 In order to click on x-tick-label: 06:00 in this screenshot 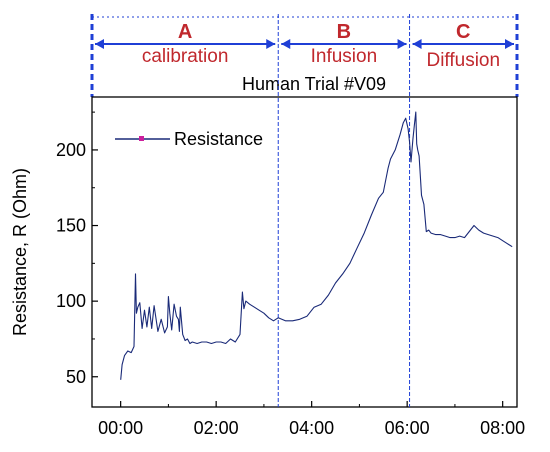, I will do `click(407, 428)`.